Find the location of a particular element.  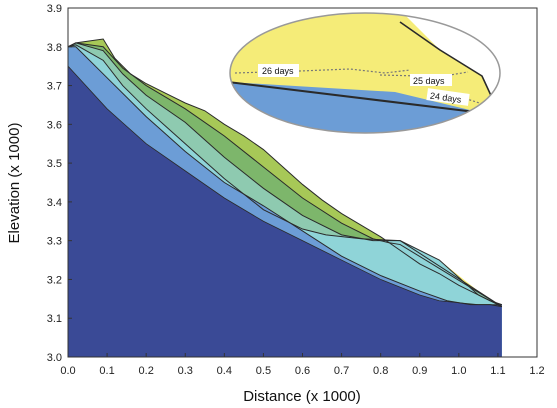

inset-label-26-days: 26 days is located at coordinates (278, 71).